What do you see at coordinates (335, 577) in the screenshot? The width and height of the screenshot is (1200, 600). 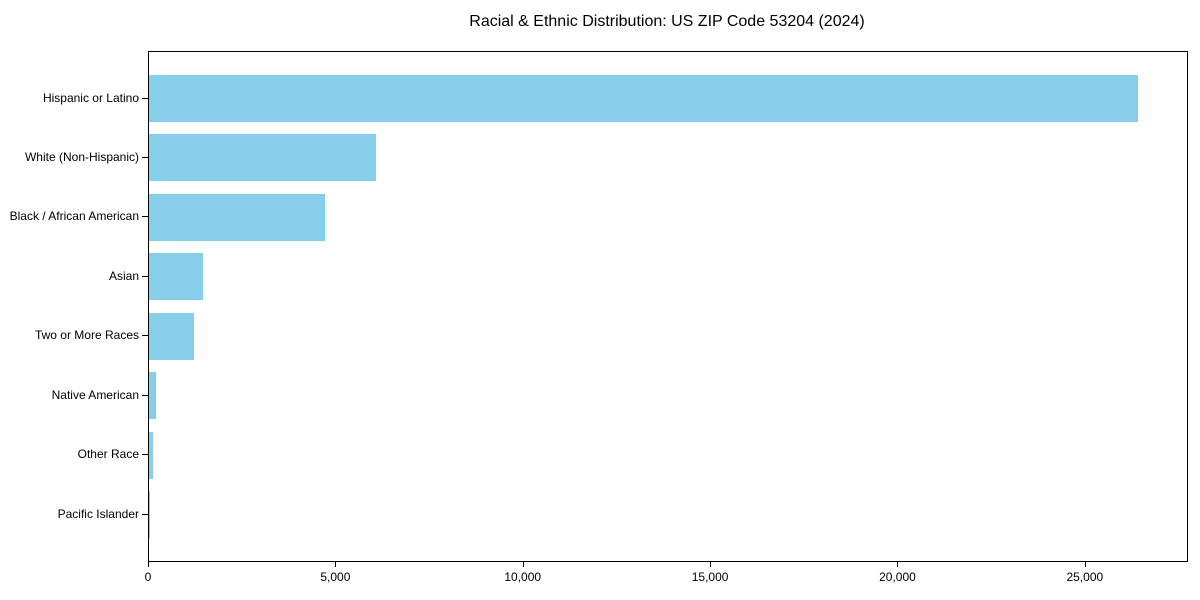 I see `x-tick-label-5-000: 5,000` at bounding box center [335, 577].